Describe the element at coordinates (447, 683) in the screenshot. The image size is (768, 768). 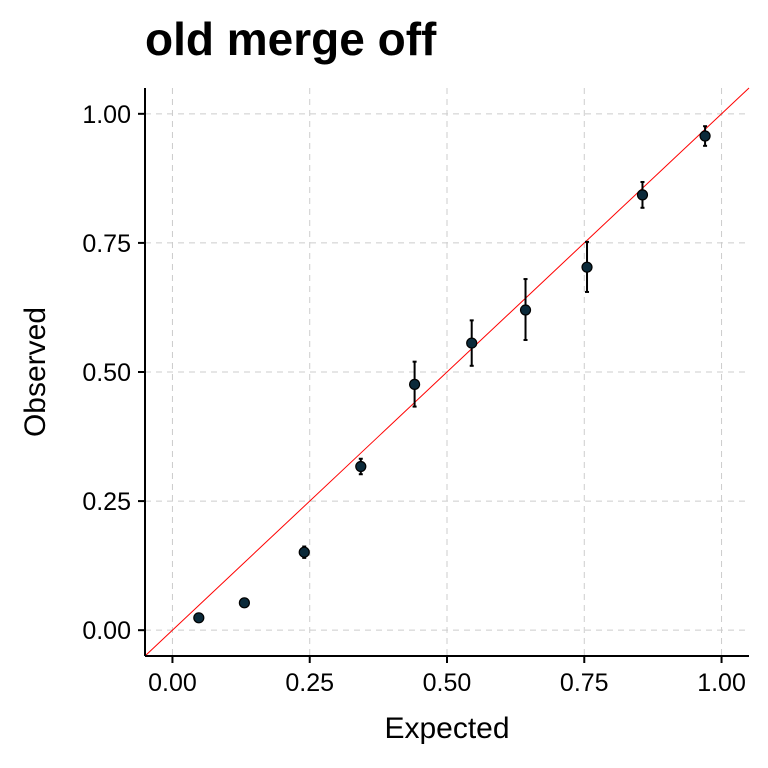
I see `x-tick-label-2: 0.50` at that location.